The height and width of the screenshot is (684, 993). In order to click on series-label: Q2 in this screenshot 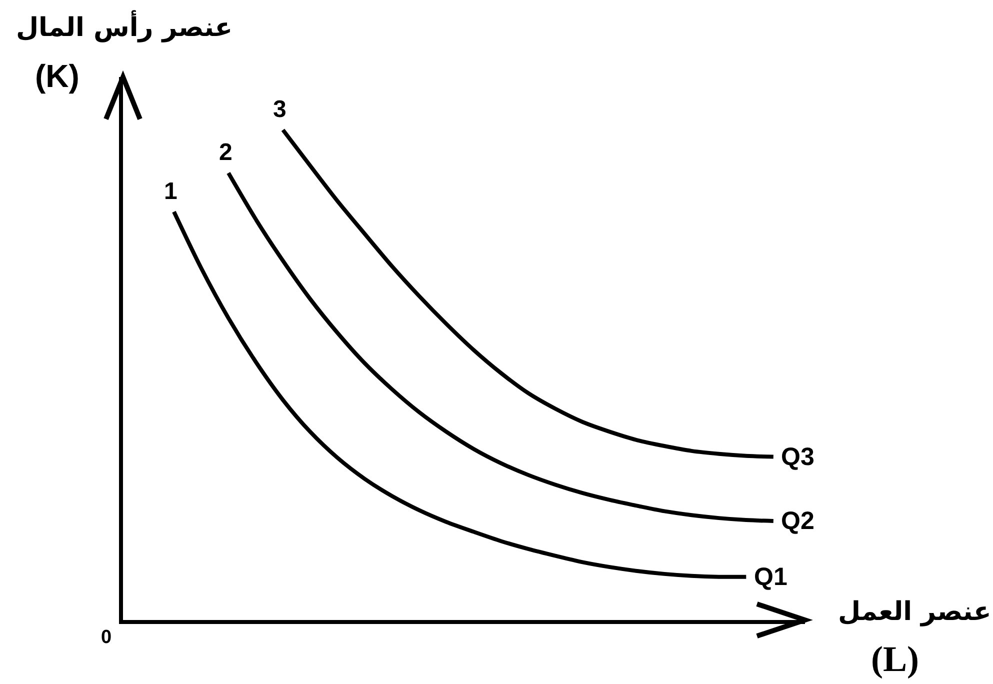, I will do `click(797, 521)`.